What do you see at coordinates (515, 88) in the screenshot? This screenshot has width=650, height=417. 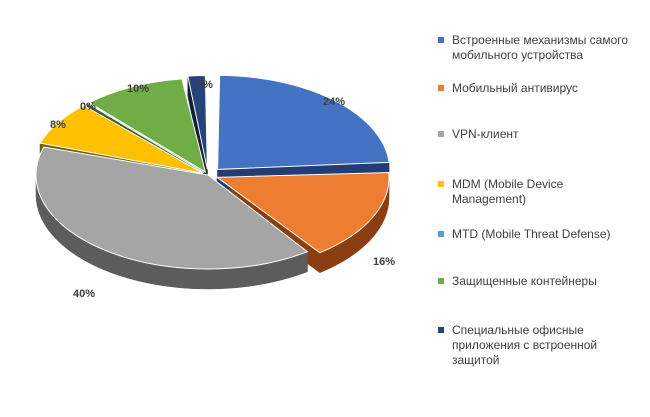 I see `legend-label-1-0: Мобильный антивирус` at bounding box center [515, 88].